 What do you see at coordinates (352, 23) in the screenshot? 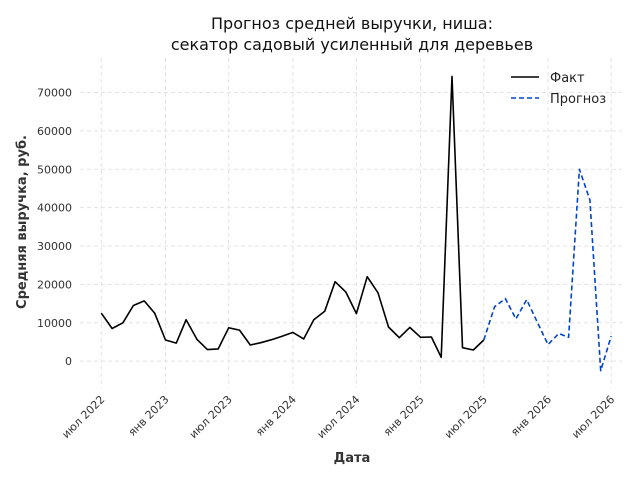
I see `chart-title-line-1: Прогноз средней выручки, ниша:` at bounding box center [352, 23].